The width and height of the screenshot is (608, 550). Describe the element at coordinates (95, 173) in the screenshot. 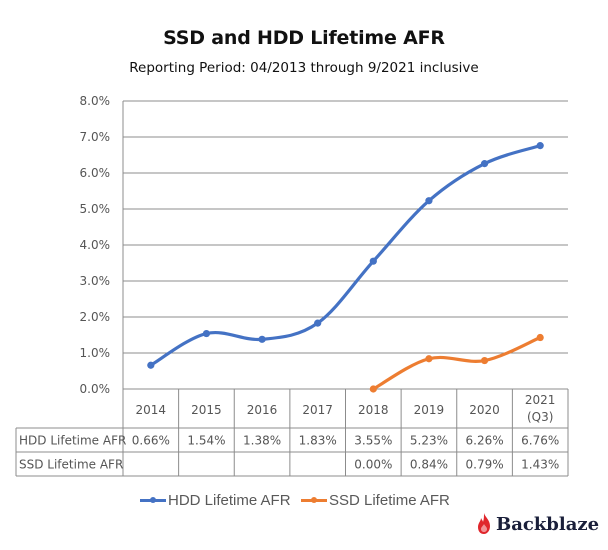

I see `y-tick-label: 6.0%` at that location.